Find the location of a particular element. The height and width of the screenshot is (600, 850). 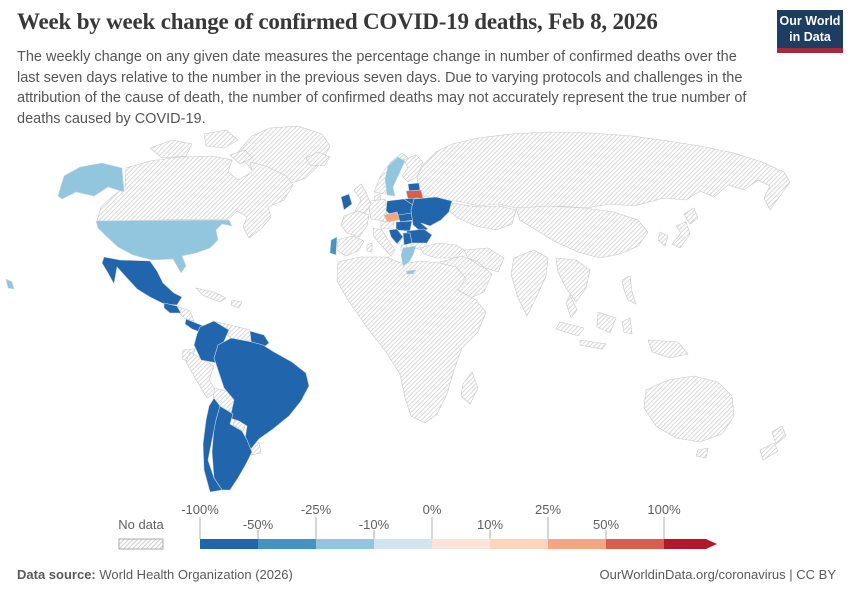

country-latvia is located at coordinates (414, 194).